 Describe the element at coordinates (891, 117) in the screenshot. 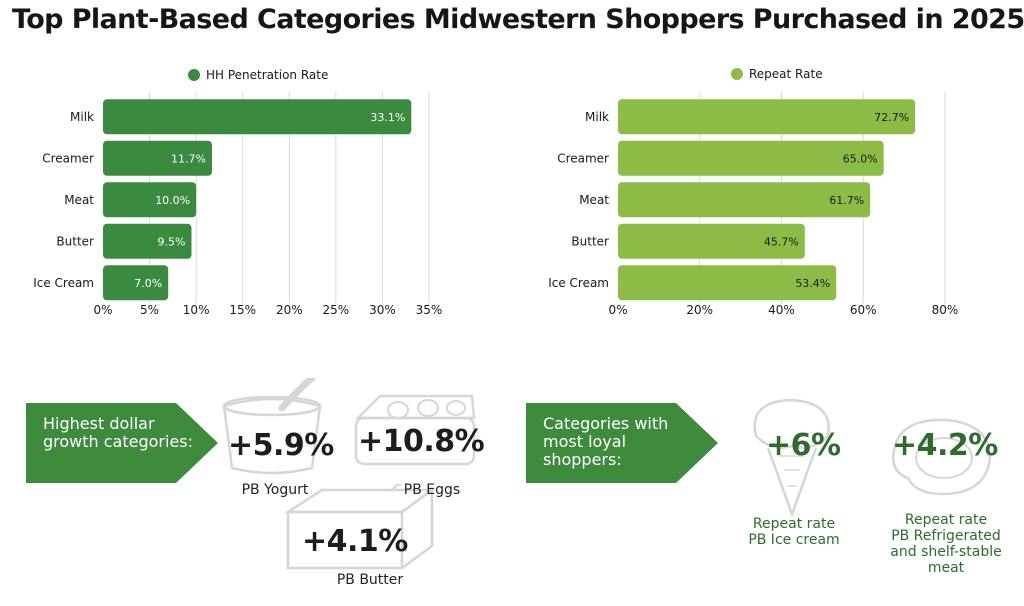

I see `data-label: 72.7%` at that location.